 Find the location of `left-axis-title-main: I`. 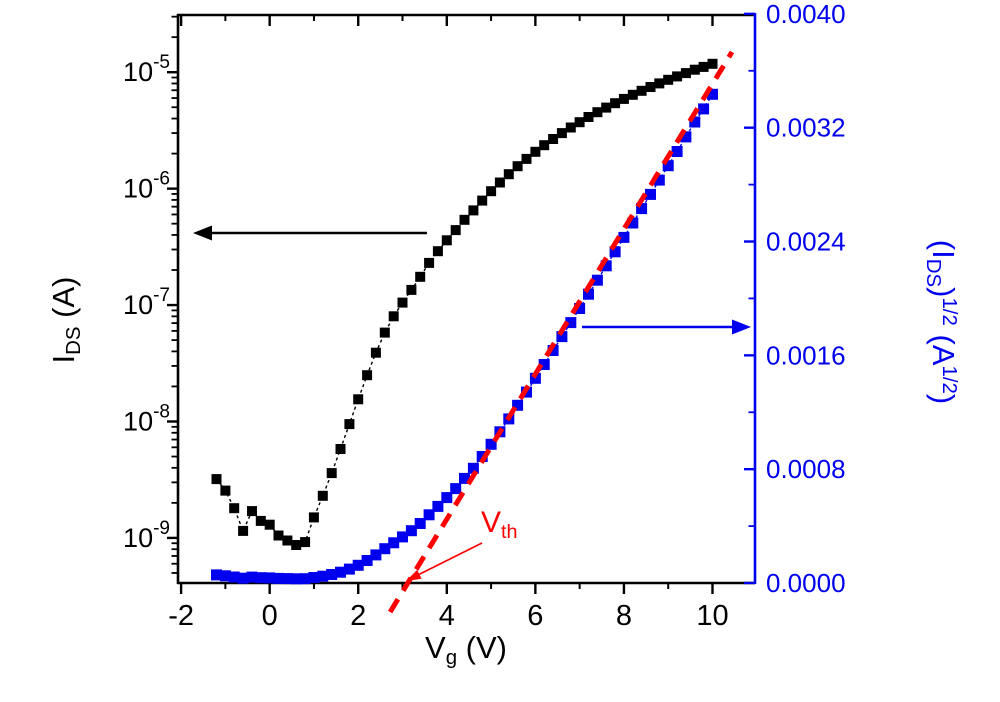

left-axis-title-main: I is located at coordinates (63, 359).